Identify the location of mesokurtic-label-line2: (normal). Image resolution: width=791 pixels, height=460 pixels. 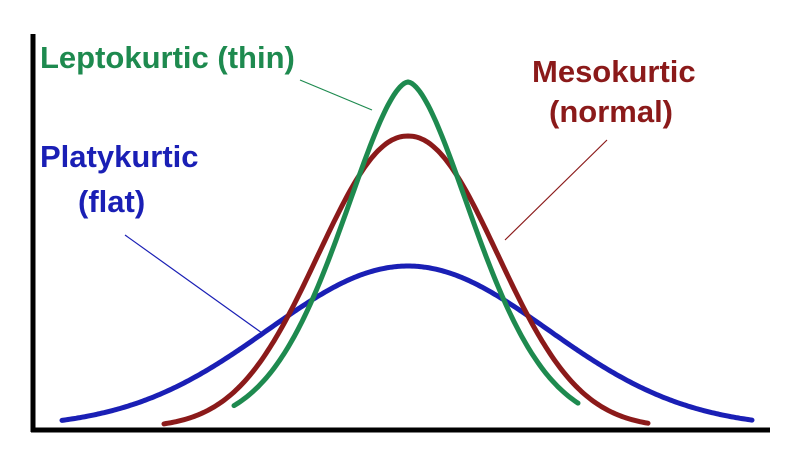
(611, 111).